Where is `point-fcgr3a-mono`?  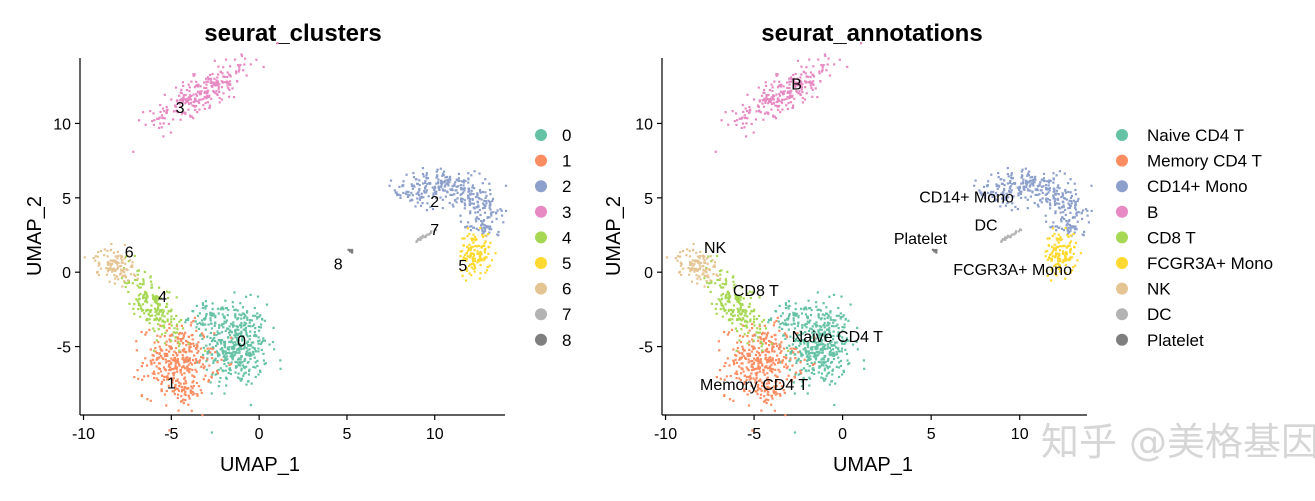 point-fcgr3a-mono is located at coordinates (1075, 242).